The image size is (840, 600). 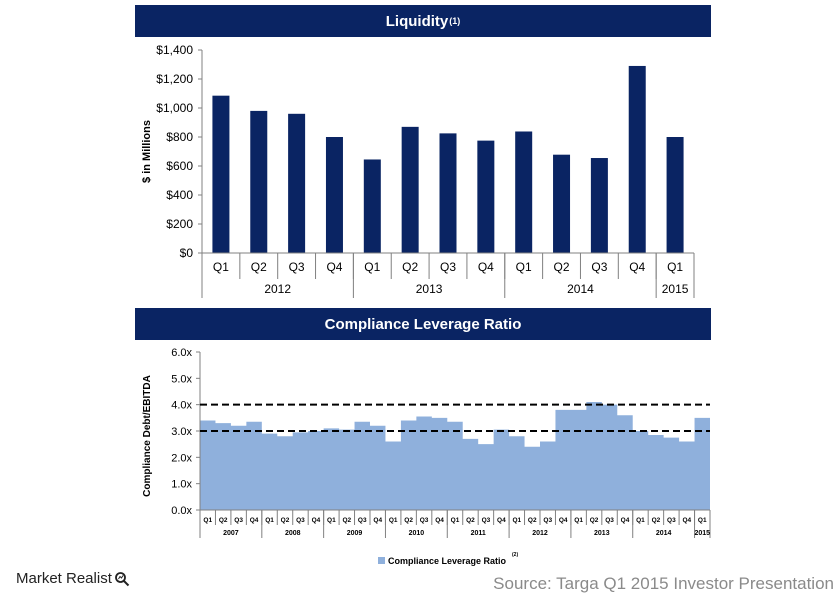 What do you see at coordinates (181, 432) in the screenshot?
I see `y-tick-label: 3.0x` at bounding box center [181, 432].